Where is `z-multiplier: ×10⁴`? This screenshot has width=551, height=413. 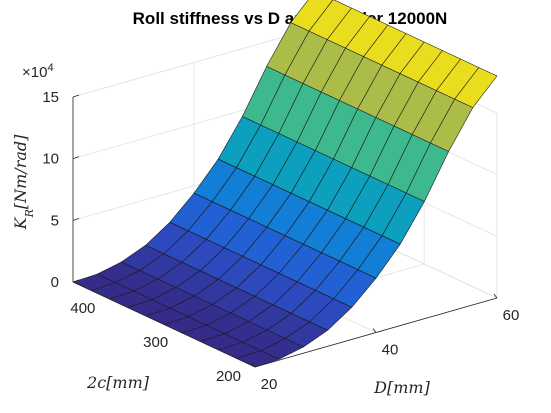
z-multiplier: ×10⁴ is located at coordinates (38, 71).